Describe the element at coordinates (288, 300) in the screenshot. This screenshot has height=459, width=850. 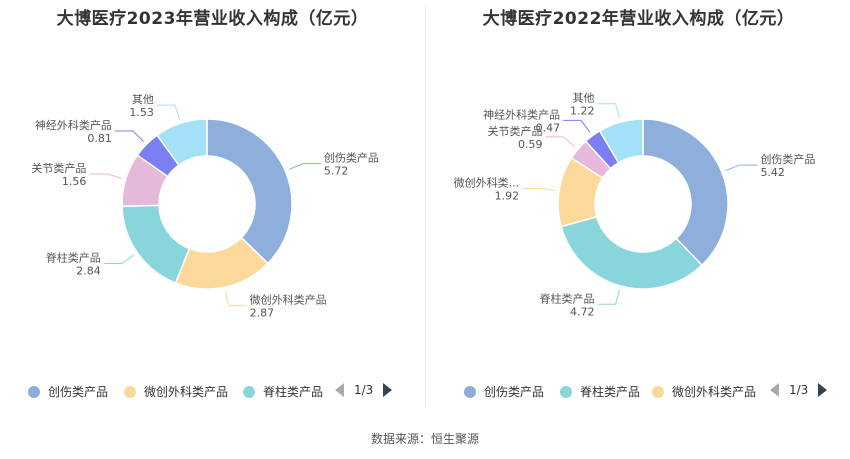
I see `slice-name-label: 微创外科类产品` at that location.